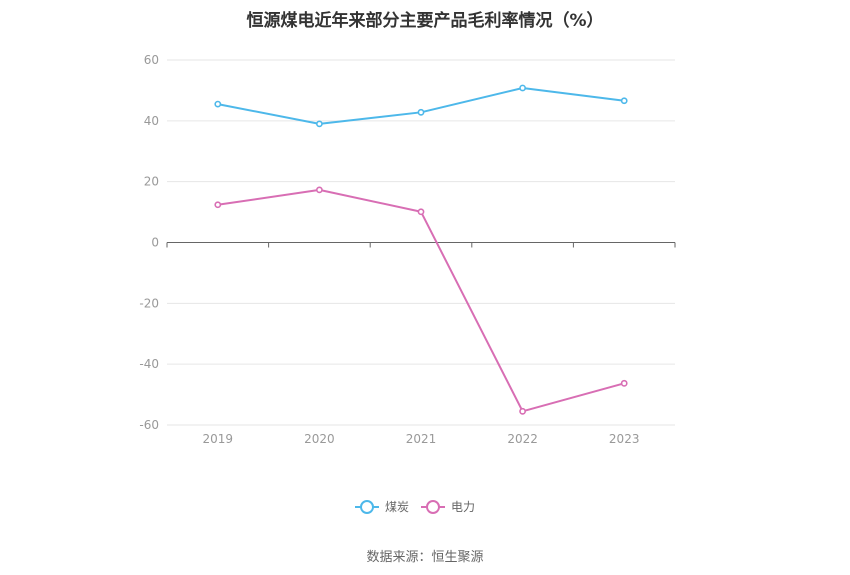 The image size is (850, 575). Describe the element at coordinates (415, 507) in the screenshot. I see `legend: 煤炭 电力` at that location.